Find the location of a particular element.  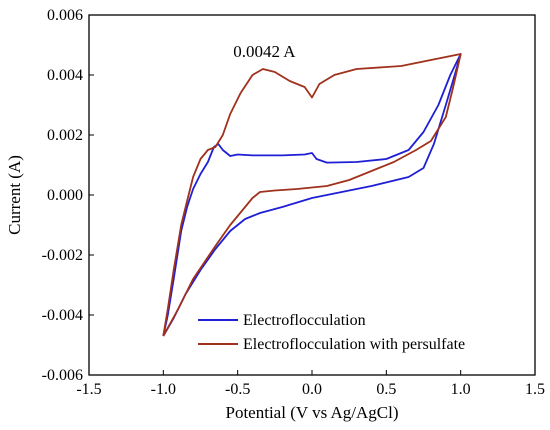

x-axis-ticks: -1.5 -1.0 -0.5 0.0 0.5 1.0 1.5 is located at coordinates (310, 384).